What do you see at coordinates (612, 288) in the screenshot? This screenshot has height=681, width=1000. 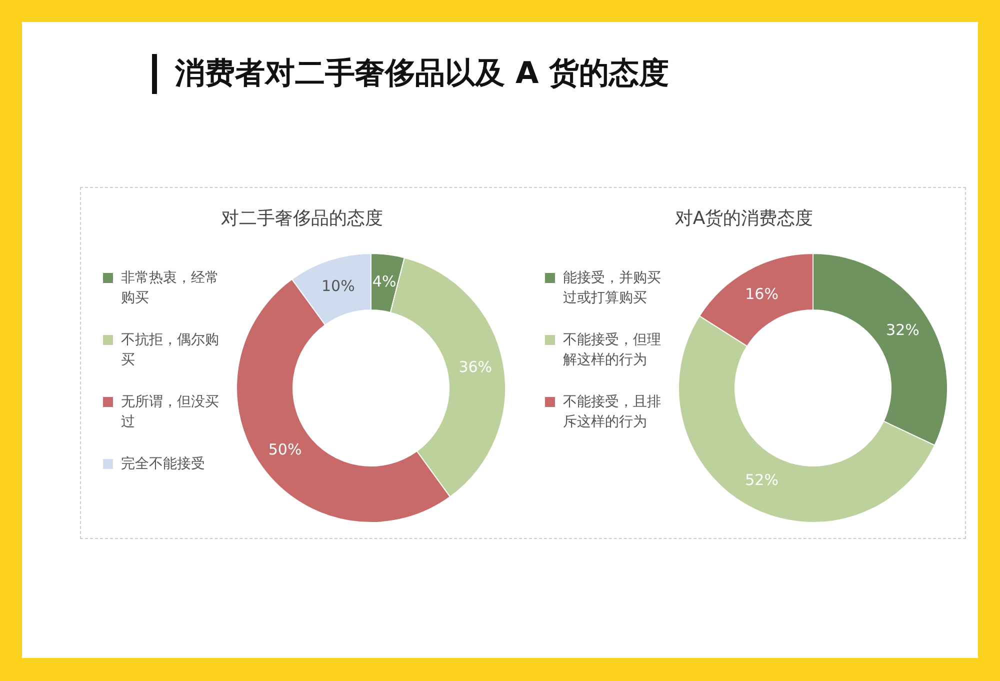 I see `legend-label: 能接受，并购买过或打算购买` at bounding box center [612, 288].